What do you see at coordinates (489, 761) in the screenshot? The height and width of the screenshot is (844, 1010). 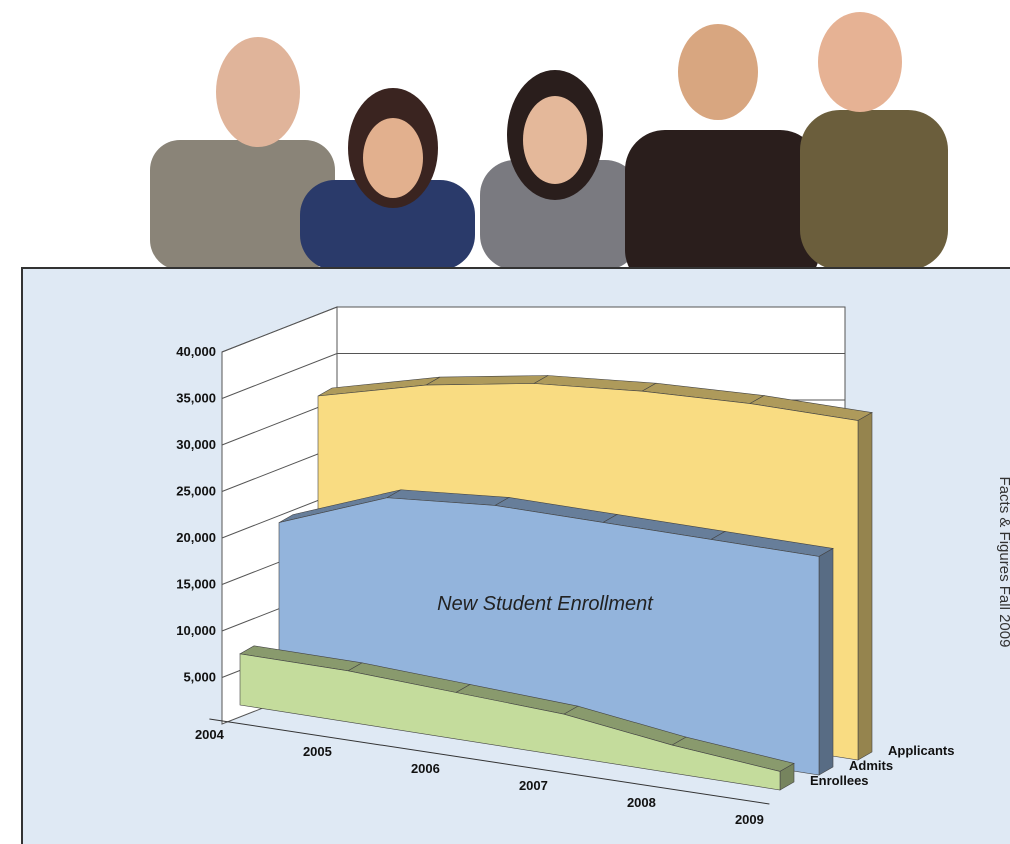 I see `x-axis` at bounding box center [489, 761].